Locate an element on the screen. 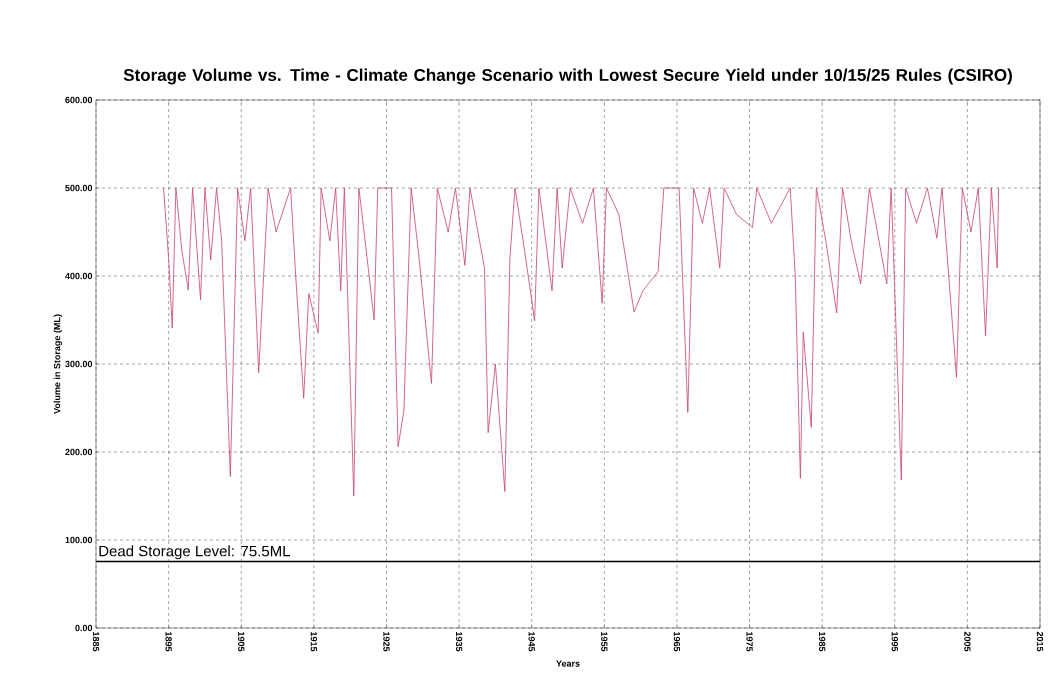 The width and height of the screenshot is (1051, 692). x-tick-label: 1965 is located at coordinates (677, 642).